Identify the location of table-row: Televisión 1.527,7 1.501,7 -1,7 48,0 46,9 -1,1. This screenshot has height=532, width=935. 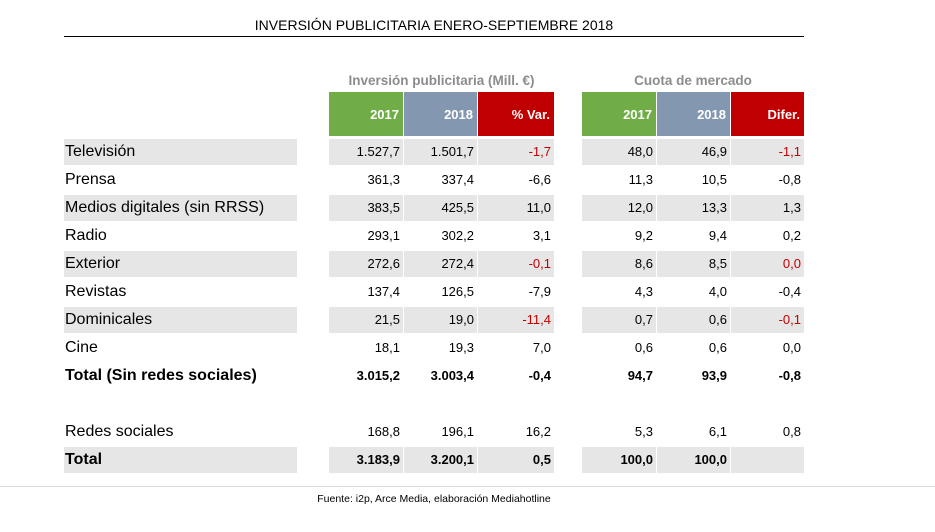
(467, 152).